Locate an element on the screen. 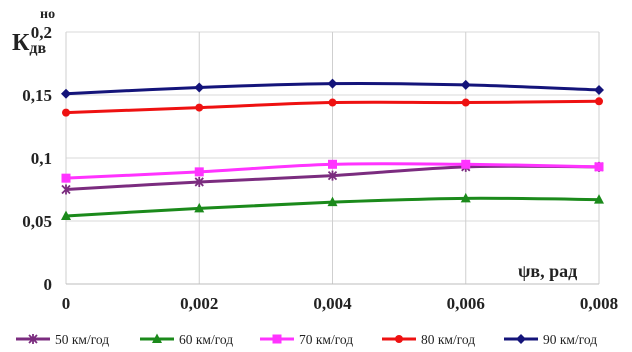  x-tick-label: 0,002 is located at coordinates (199, 303).